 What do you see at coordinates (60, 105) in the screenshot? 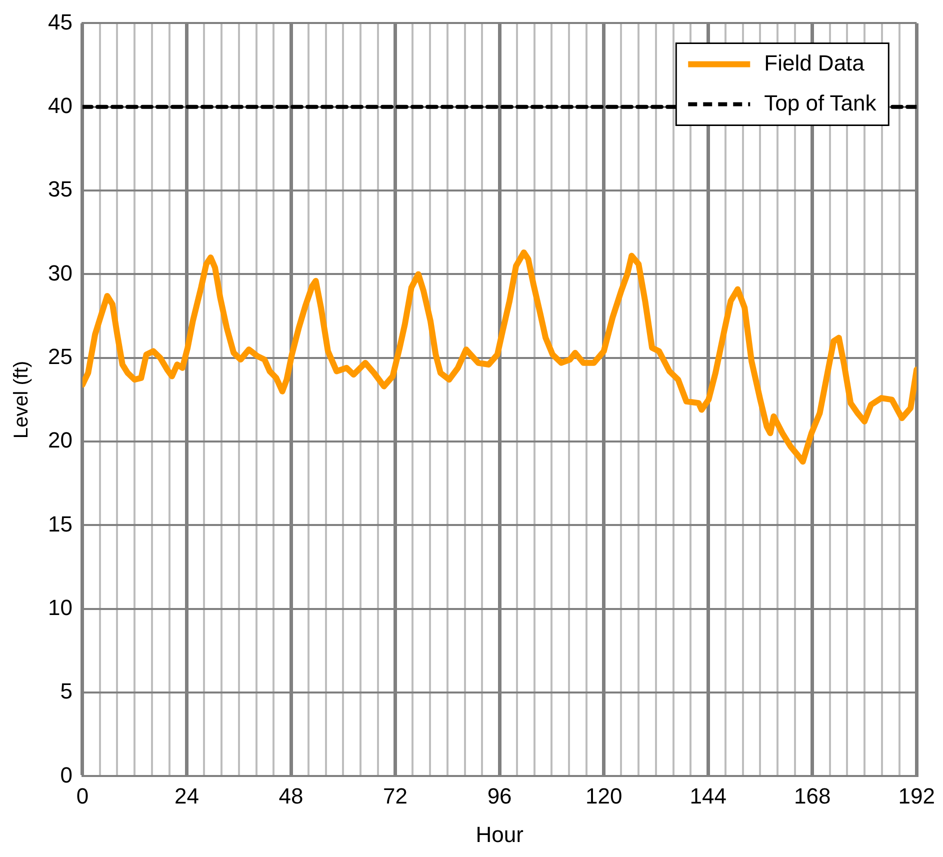
I see `y-tick-label: 40` at bounding box center [60, 105].